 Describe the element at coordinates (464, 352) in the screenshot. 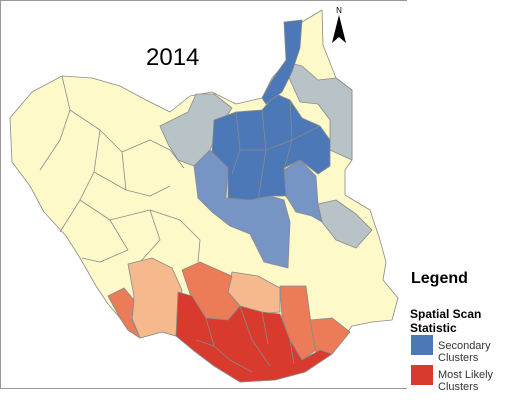

I see `legend-label-secondary: Secondary Clusters` at that location.